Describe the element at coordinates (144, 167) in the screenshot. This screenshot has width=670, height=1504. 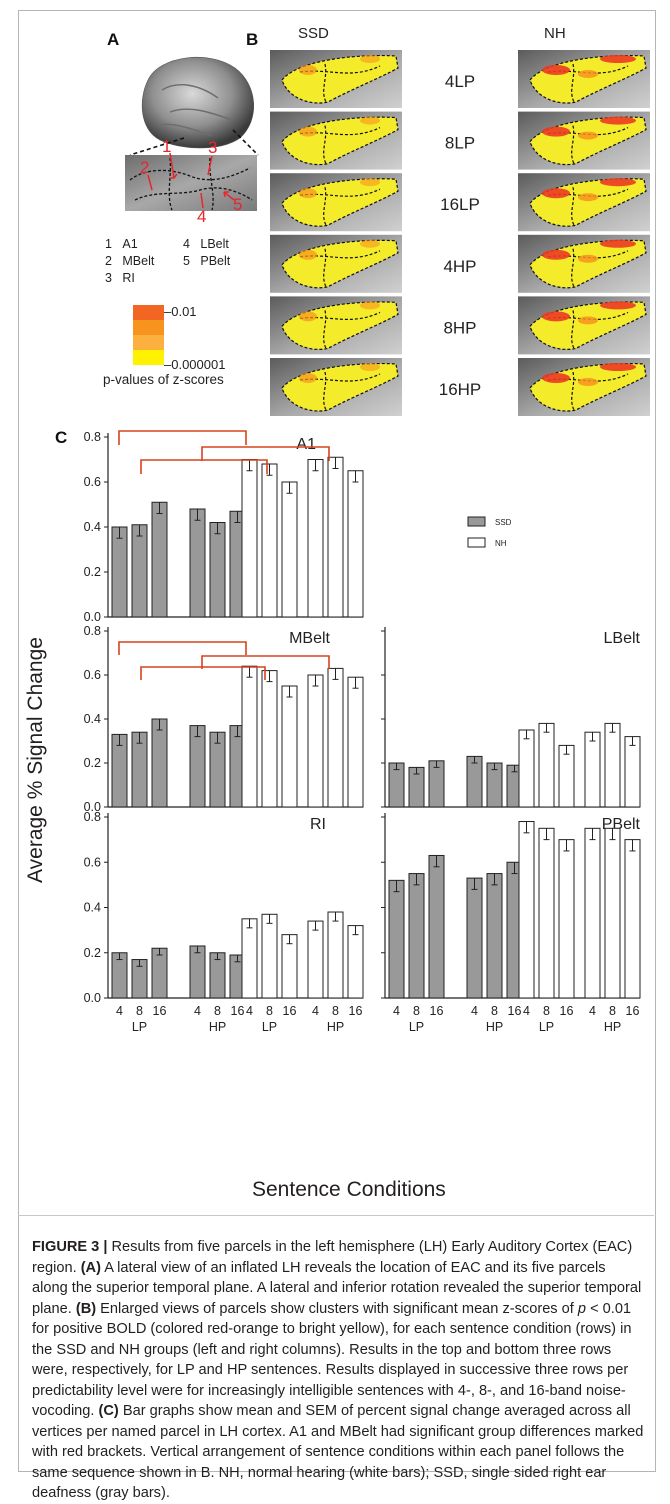
I see `marker-2: 2` at that location.